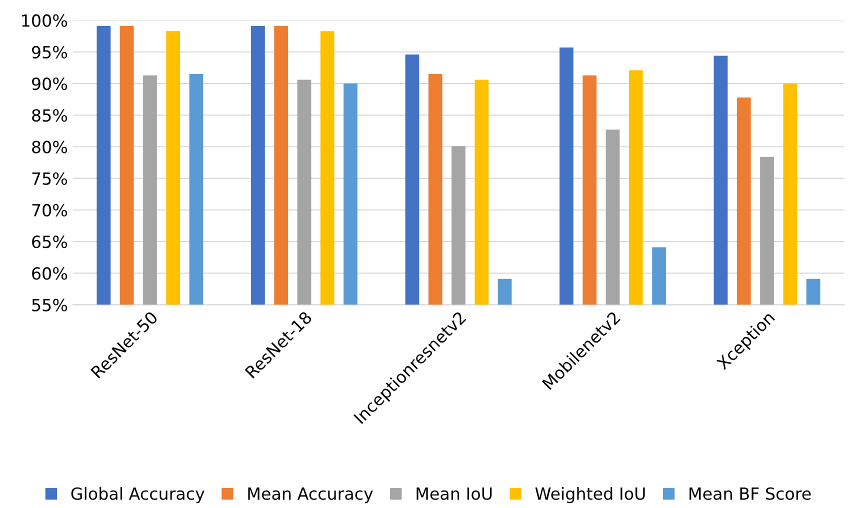 Image resolution: width=857 pixels, height=508 pixels. Describe the element at coordinates (45, 20) in the screenshot. I see `y-tick-label: 100%` at that location.